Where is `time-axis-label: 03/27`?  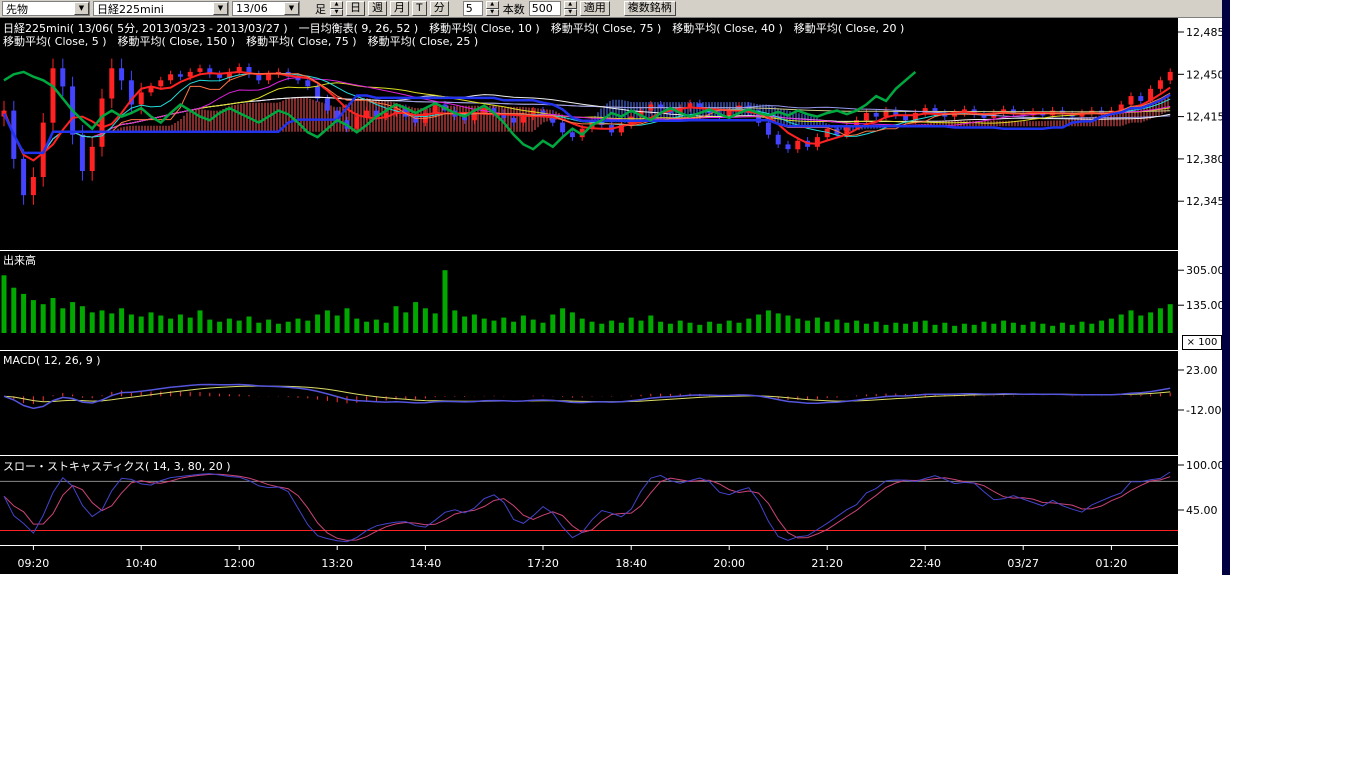 time-axis-label: 03/27 is located at coordinates (1023, 563).